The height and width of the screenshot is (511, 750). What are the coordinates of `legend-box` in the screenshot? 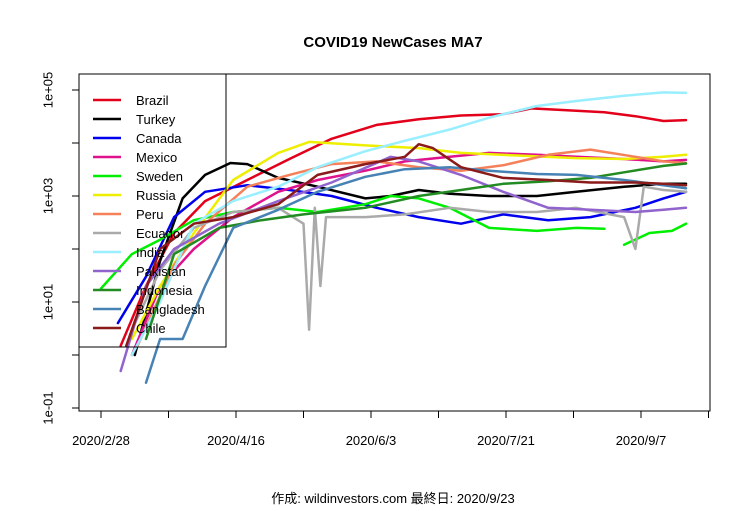 It's located at (152, 210).